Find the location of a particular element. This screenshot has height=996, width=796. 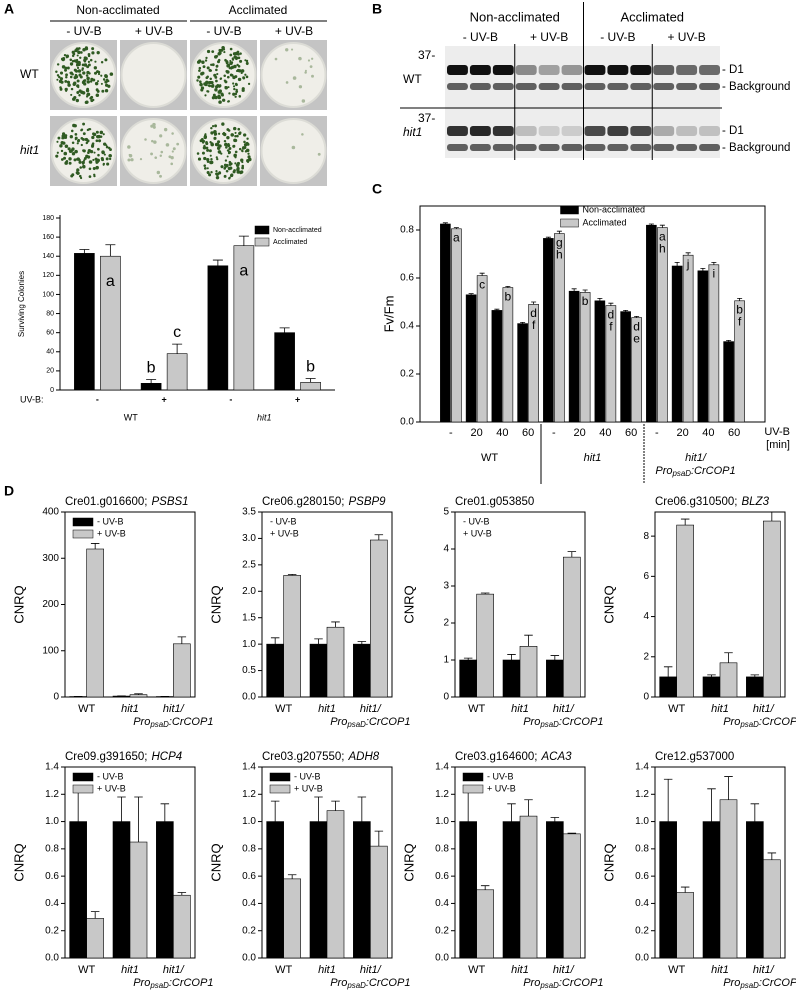

strain-label: hit1/ is located at coordinates (371, 970).